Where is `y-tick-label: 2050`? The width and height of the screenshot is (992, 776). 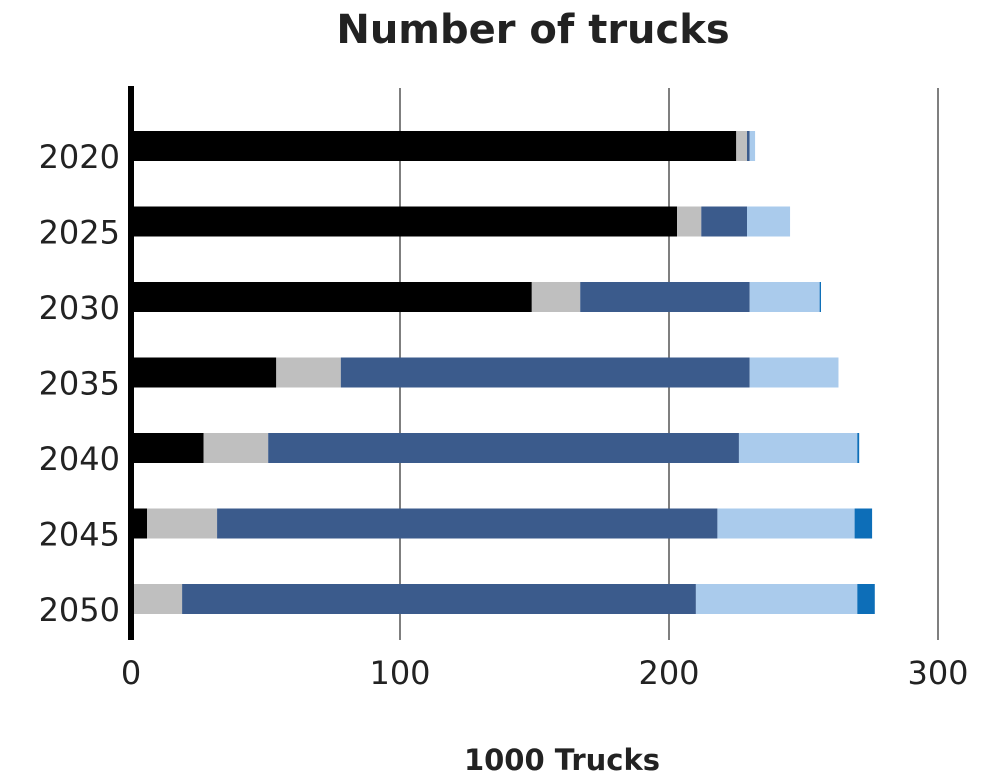
y-tick-label: 2050 is located at coordinates (79, 610).